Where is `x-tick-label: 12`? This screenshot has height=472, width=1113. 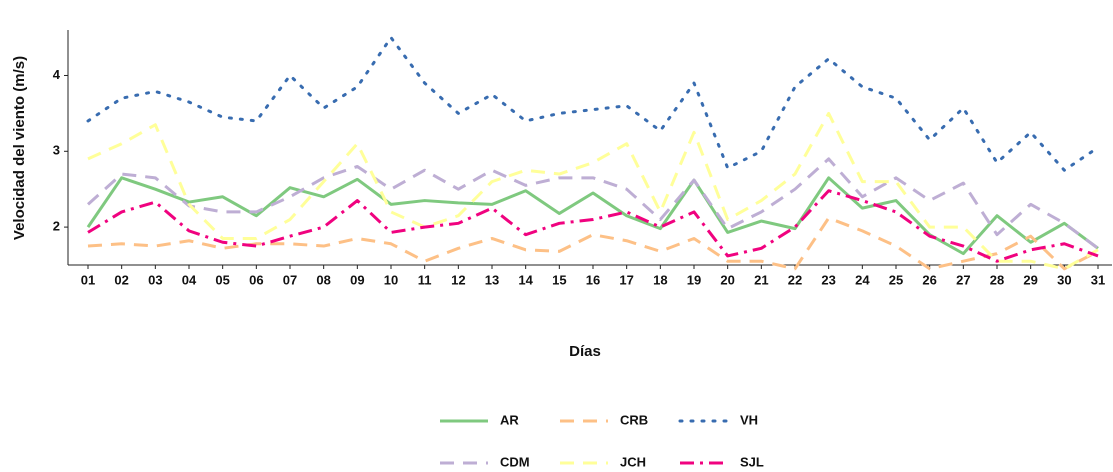 x-tick-label: 12 is located at coordinates (458, 279).